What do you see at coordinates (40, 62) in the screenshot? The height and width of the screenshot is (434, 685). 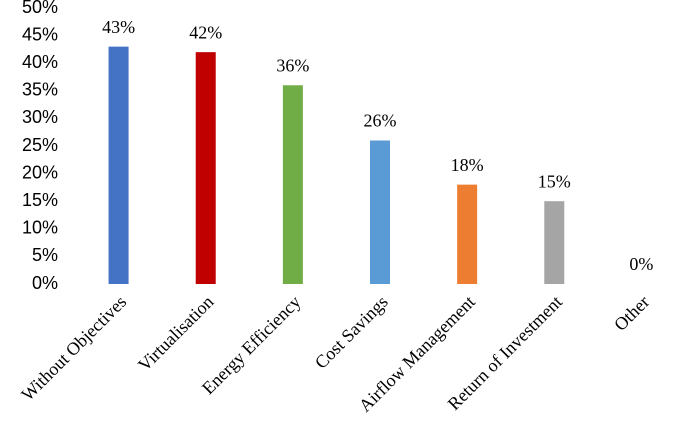 I see `y-tick-label: 40%` at bounding box center [40, 62].